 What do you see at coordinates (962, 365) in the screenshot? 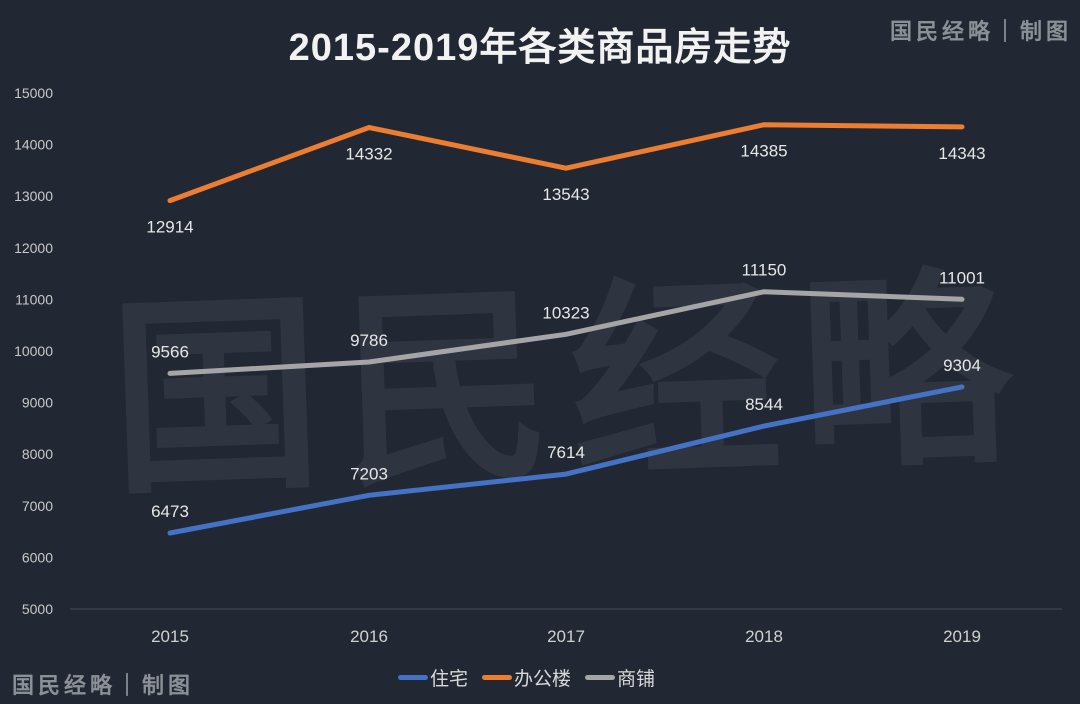
I see `data-label: 9304` at bounding box center [962, 365].